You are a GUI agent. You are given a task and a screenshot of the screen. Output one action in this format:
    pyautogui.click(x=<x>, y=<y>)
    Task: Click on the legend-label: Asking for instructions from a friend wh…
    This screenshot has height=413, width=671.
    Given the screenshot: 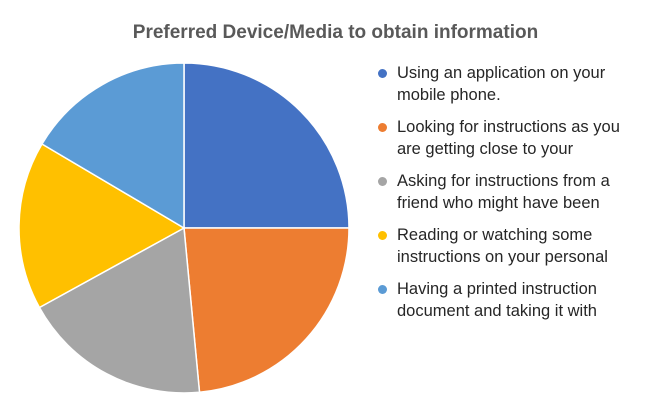 What is the action you would take?
    pyautogui.click(x=503, y=192)
    